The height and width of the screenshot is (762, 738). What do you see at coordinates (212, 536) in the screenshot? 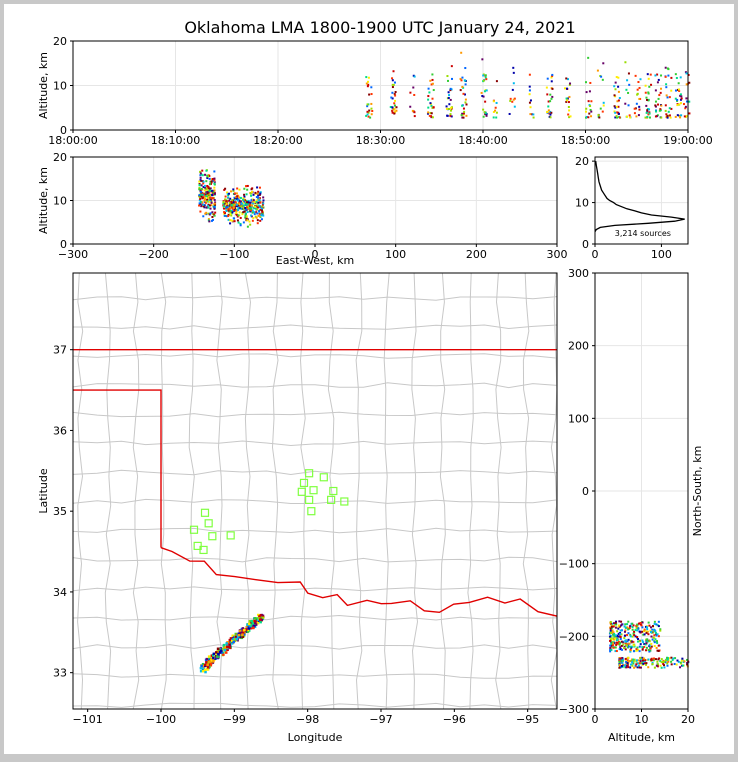
I see `lma-station-marker` at bounding box center [212, 536].